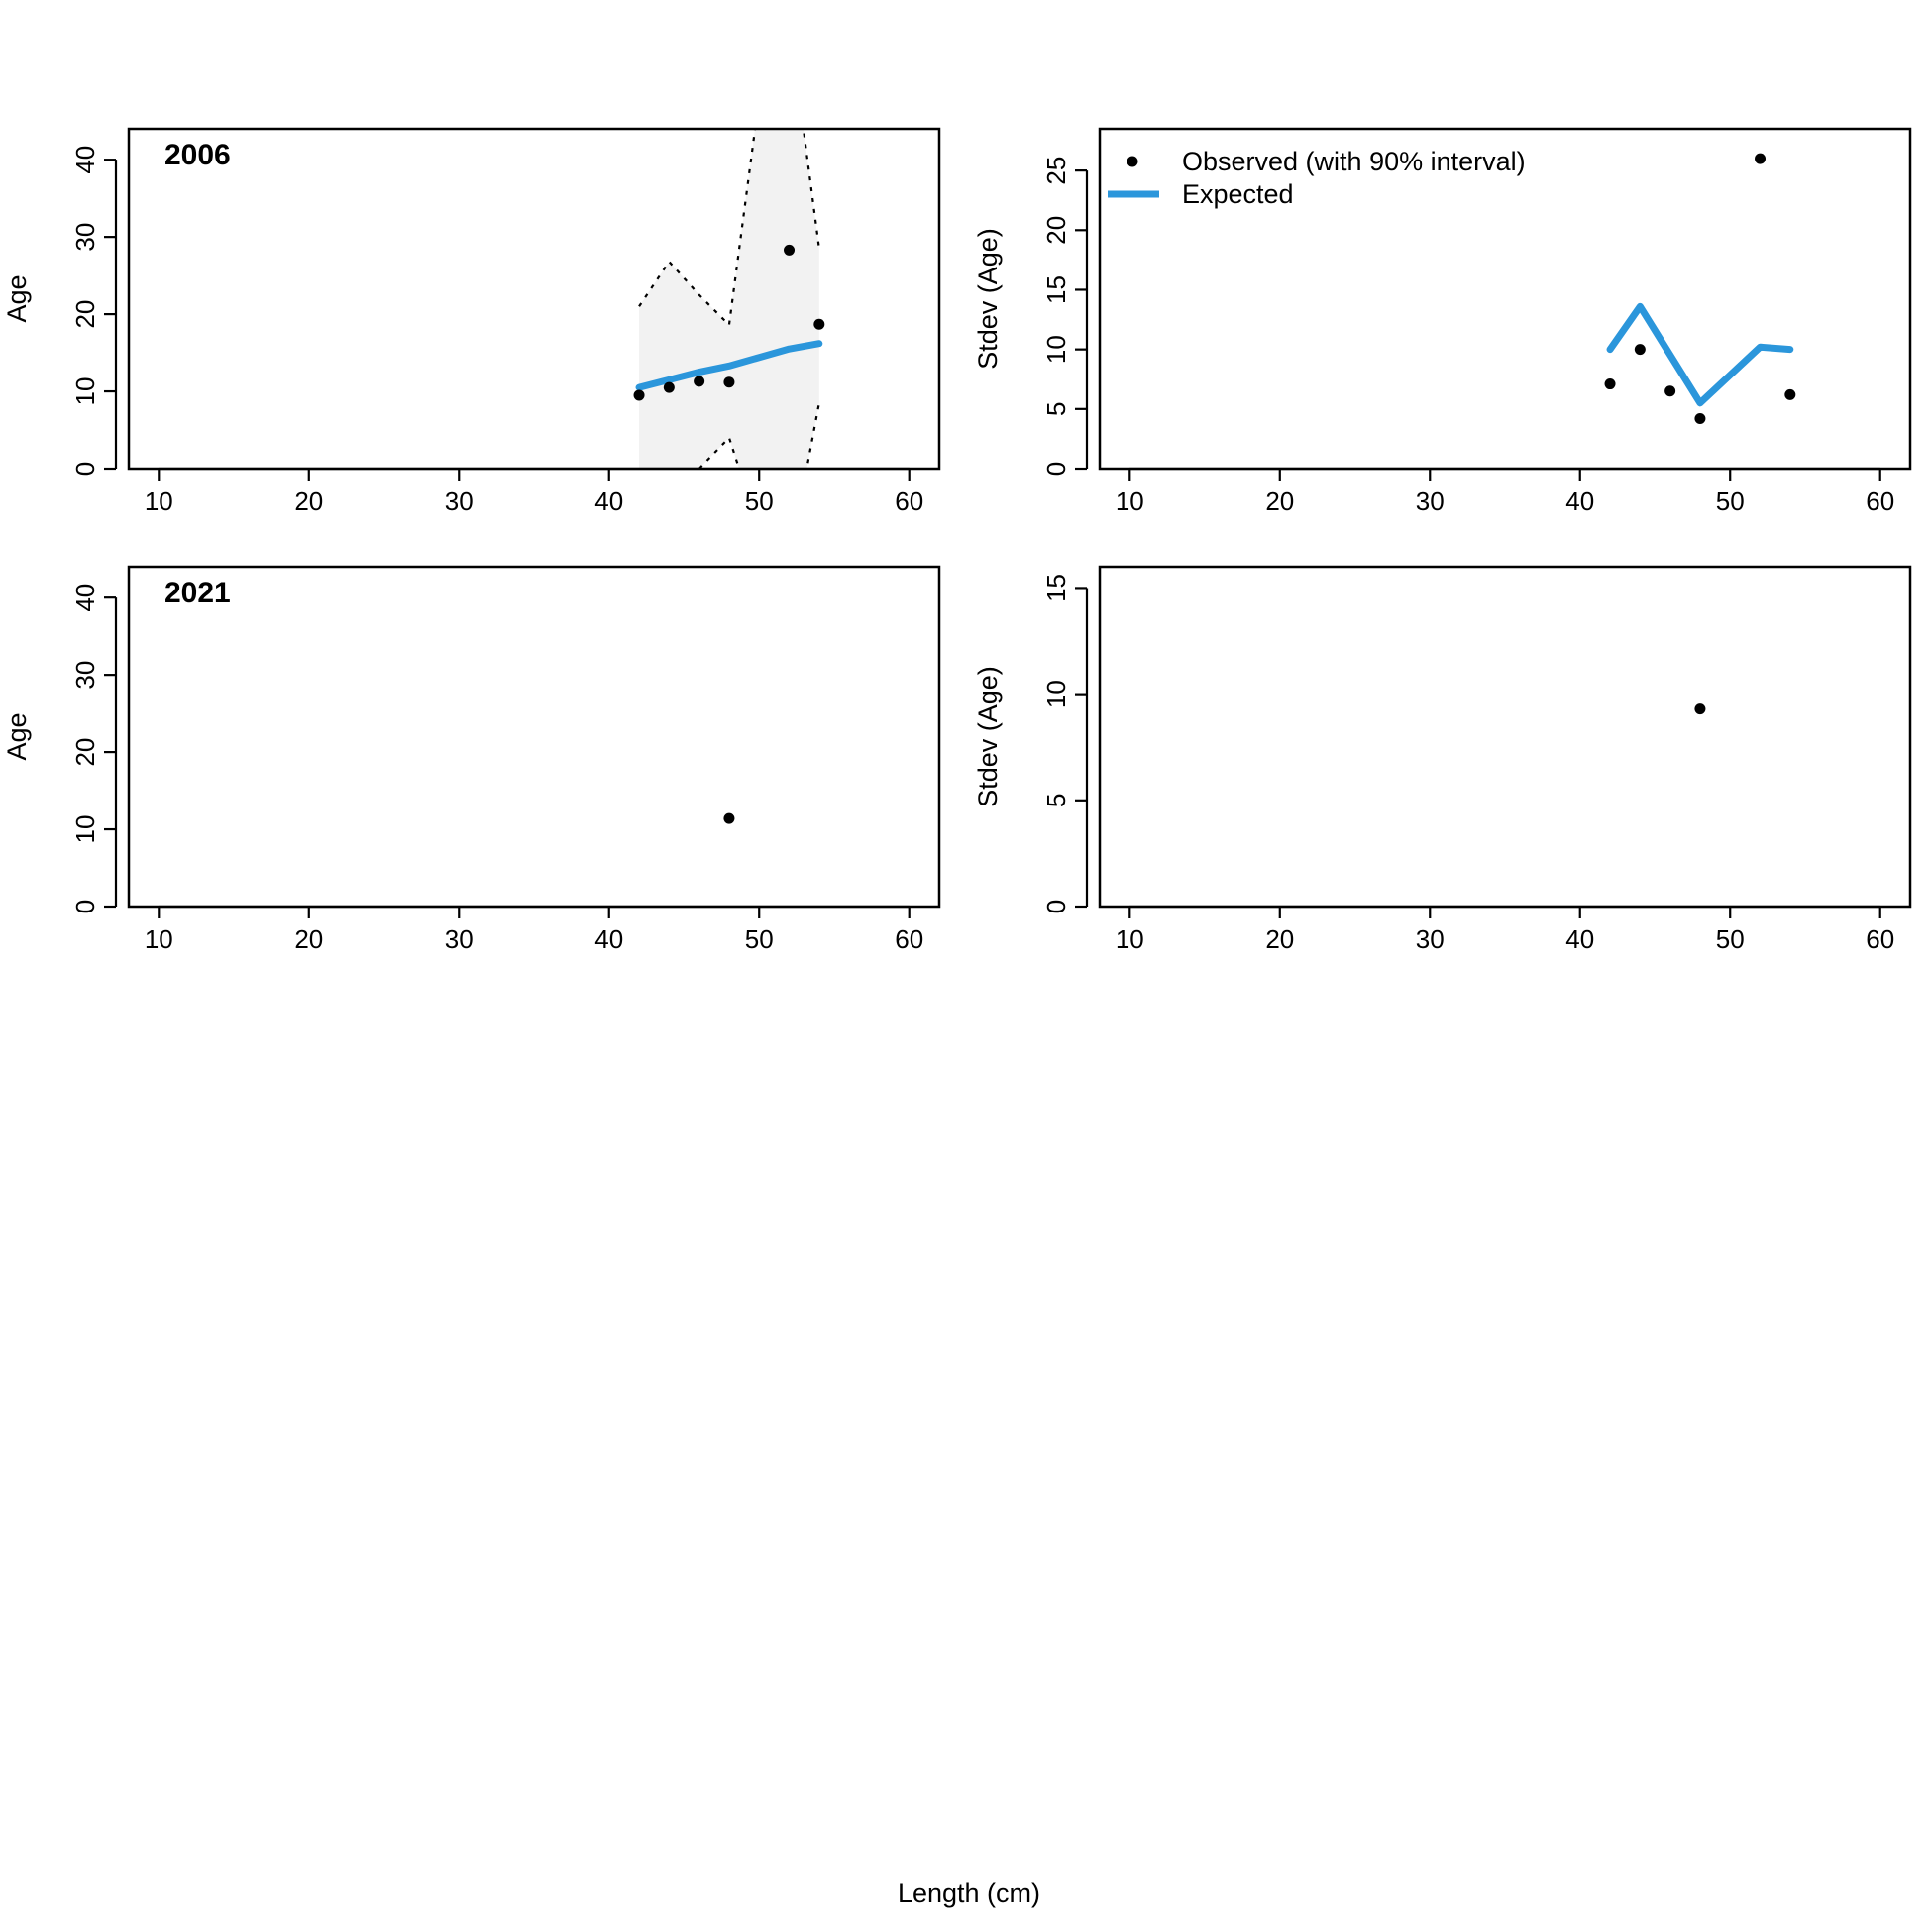 The image size is (1932, 1932). What do you see at coordinates (1442, 321) in the screenshot?
I see `panel-2006-stdev-age: 10 20 30 40 50 60 0 5 10 15 20 25 Stdev (Age)` at bounding box center [1442, 321].